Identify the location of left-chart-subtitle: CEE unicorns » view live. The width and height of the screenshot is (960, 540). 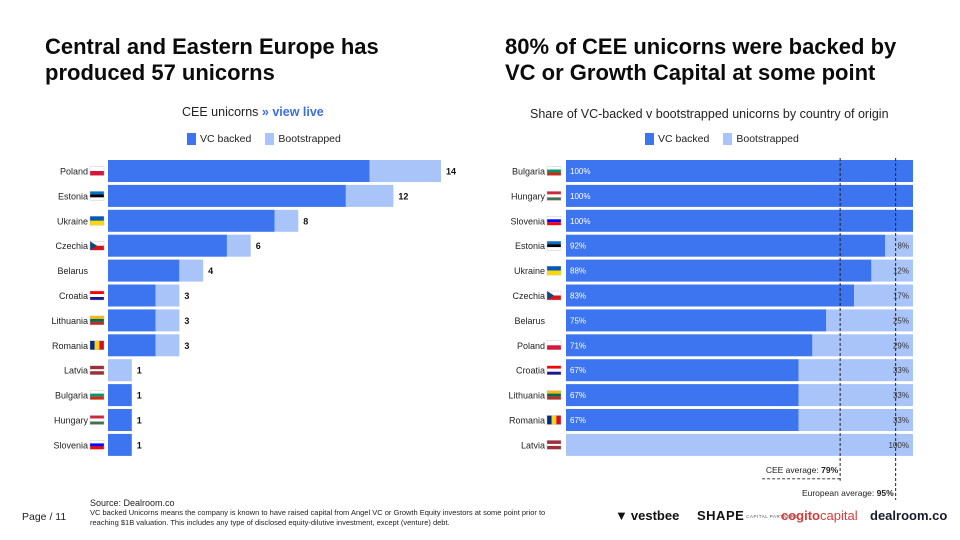
(253, 112).